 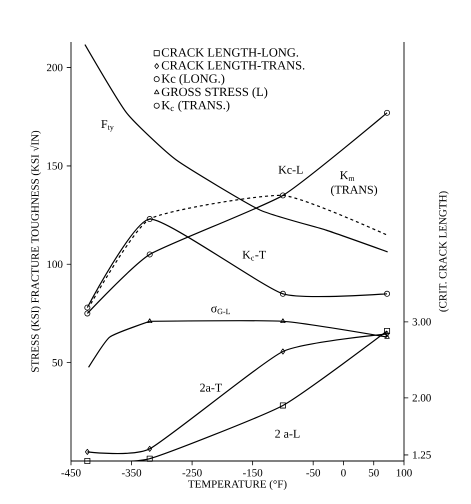 What do you see at coordinates (421, 322) in the screenshot?
I see `y2-tick-label: 3.00` at bounding box center [421, 322].